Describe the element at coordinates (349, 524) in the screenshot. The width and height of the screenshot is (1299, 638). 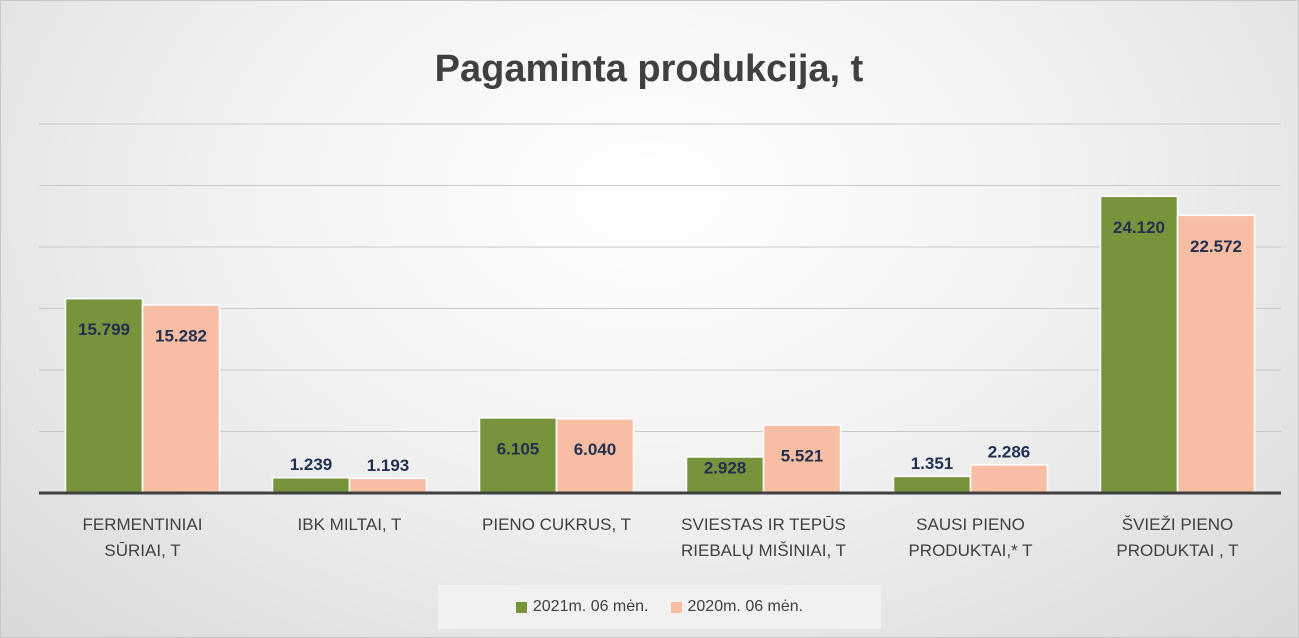
I see `x-tick-label: IBK MILTAI, T` at that location.